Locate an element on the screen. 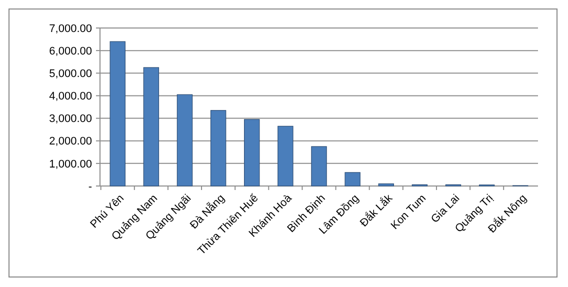 The height and width of the screenshot is (287, 568). y-tick-label: 7,000.00 is located at coordinates (70, 28).